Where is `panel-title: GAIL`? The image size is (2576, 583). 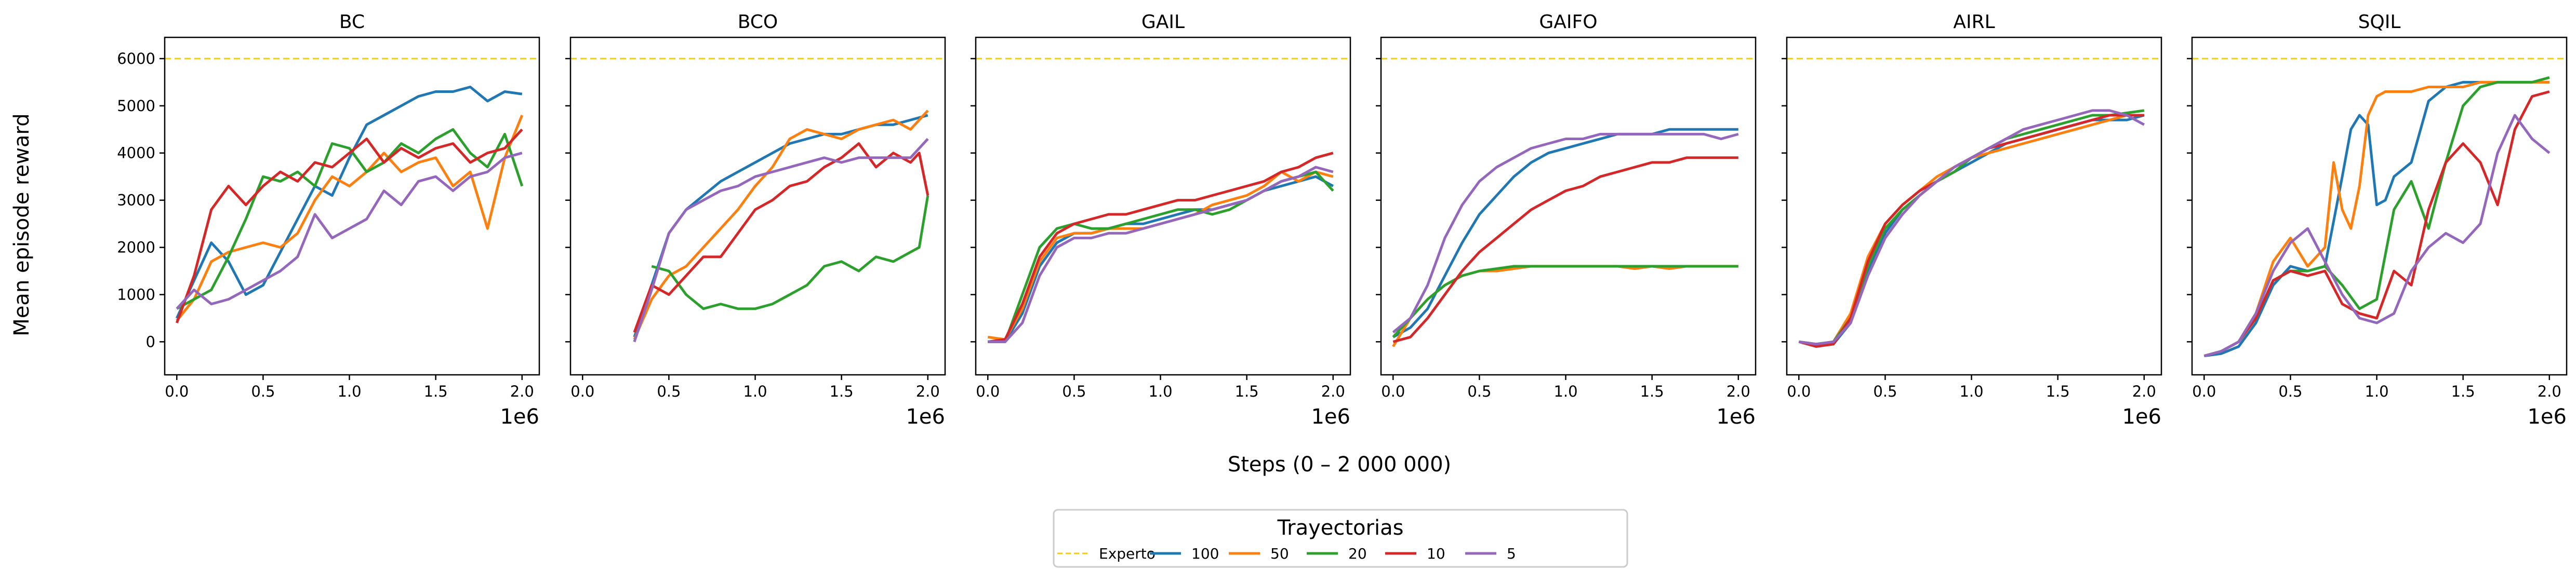 panel-title: GAIL is located at coordinates (1163, 22).